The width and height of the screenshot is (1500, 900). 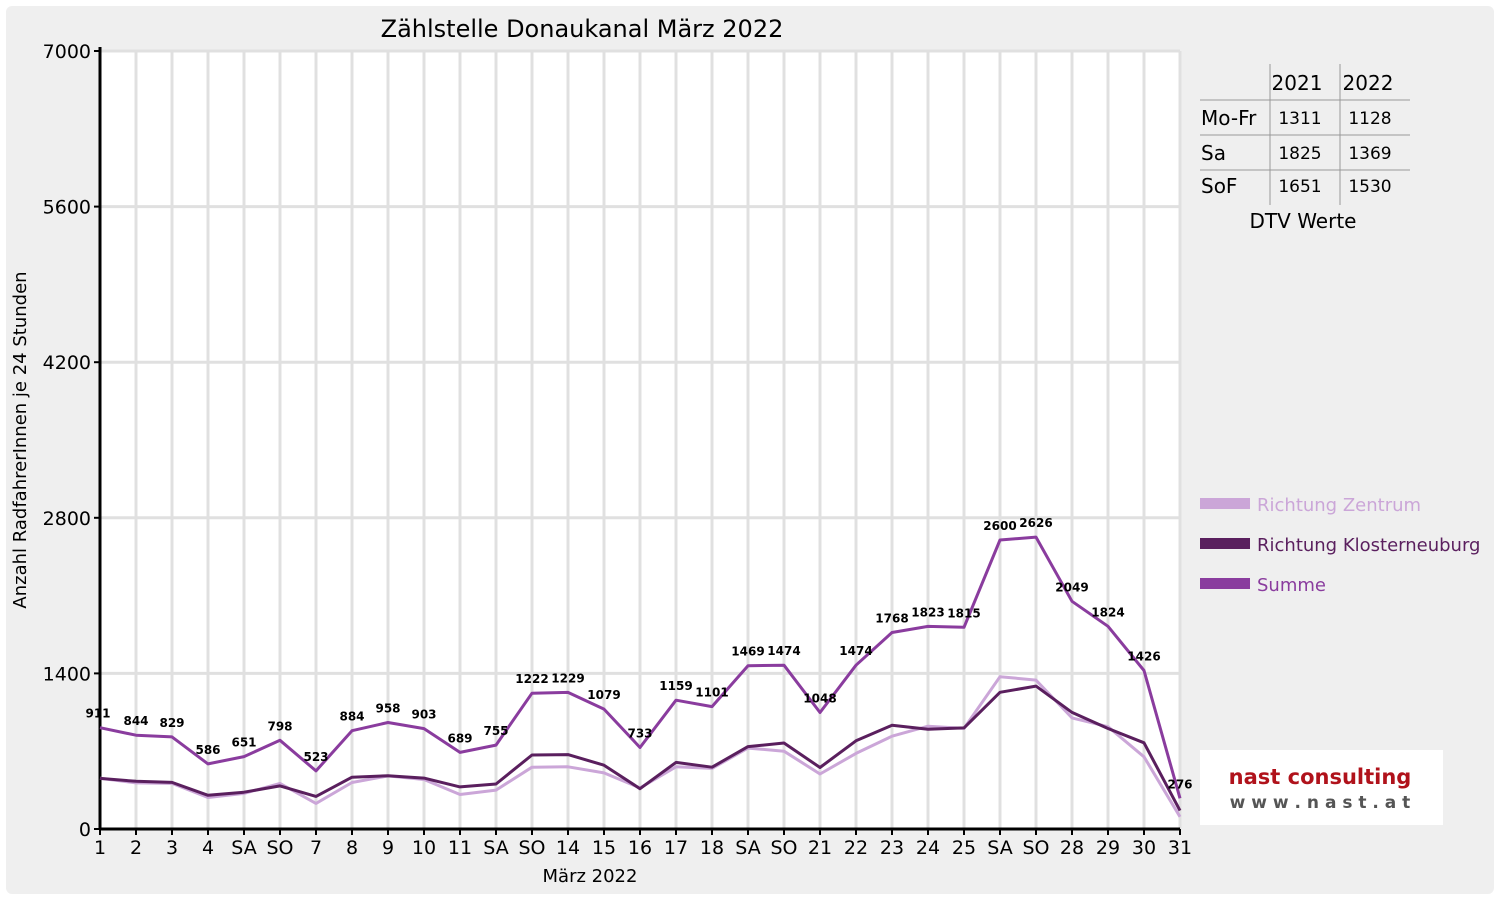 What do you see at coordinates (1368, 545) in the screenshot?
I see `legend-label: Richtung Klosterneuburg` at bounding box center [1368, 545].